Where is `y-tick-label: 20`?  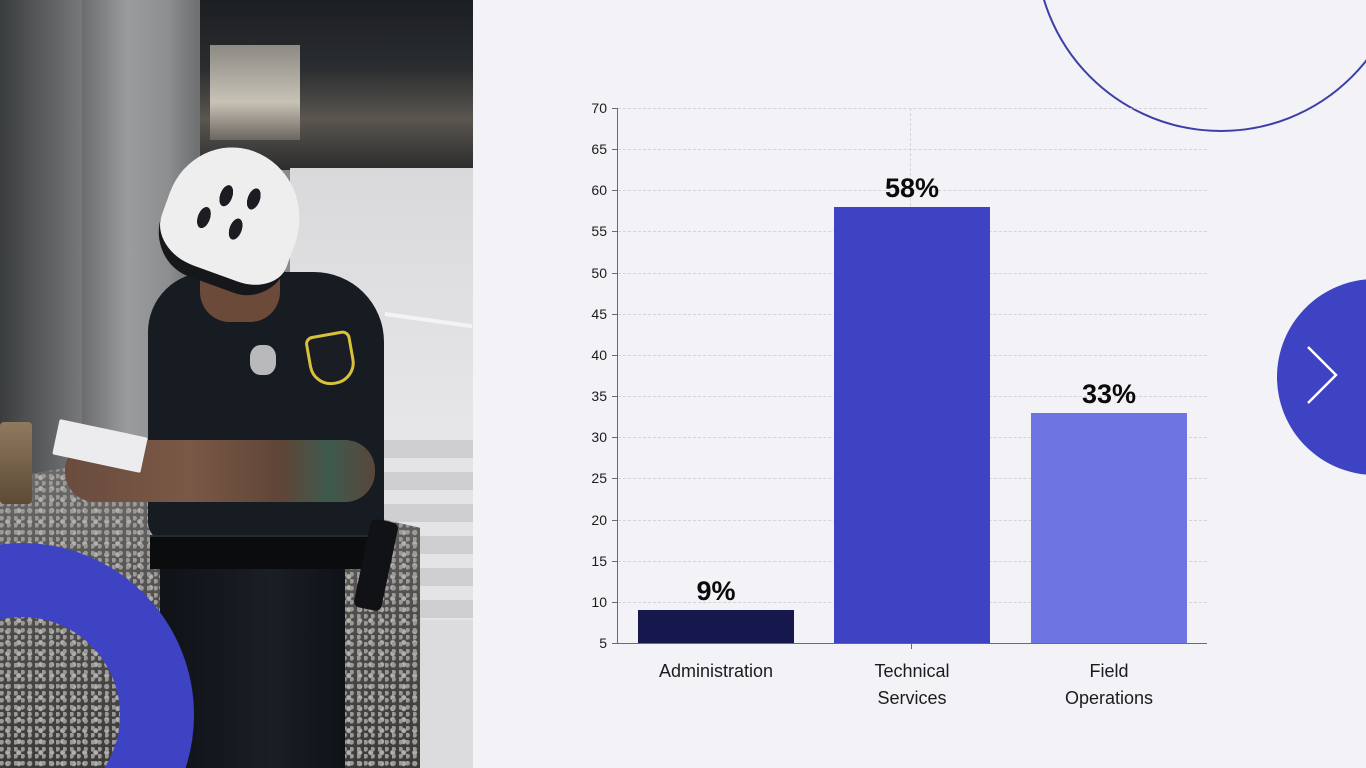
y-tick-label: 20 is located at coordinates (599, 519).